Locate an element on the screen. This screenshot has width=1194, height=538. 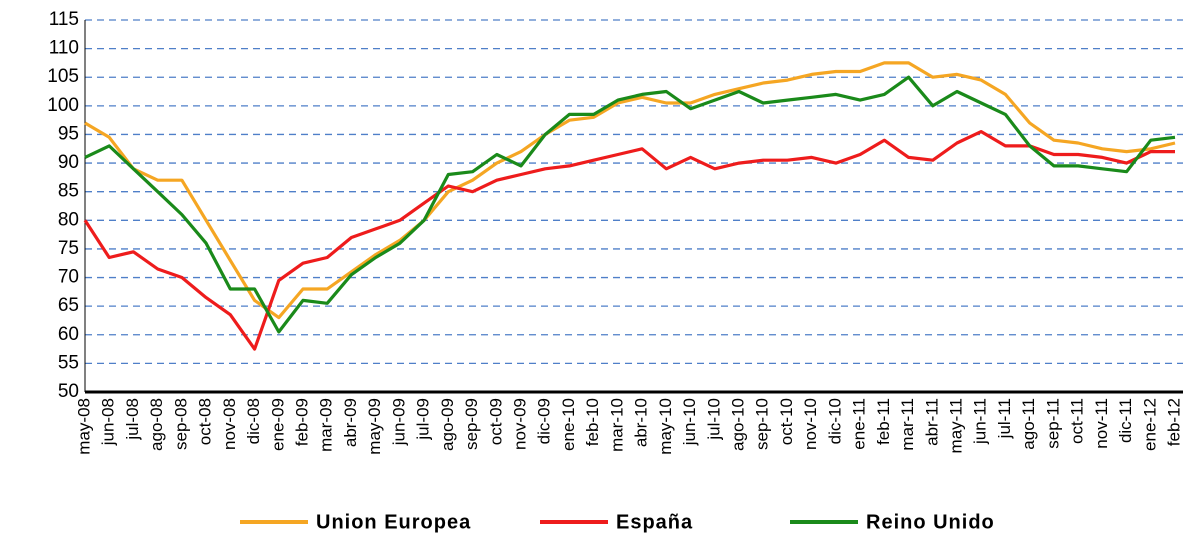
x-tick-label: ago-10 is located at coordinates (737, 424).